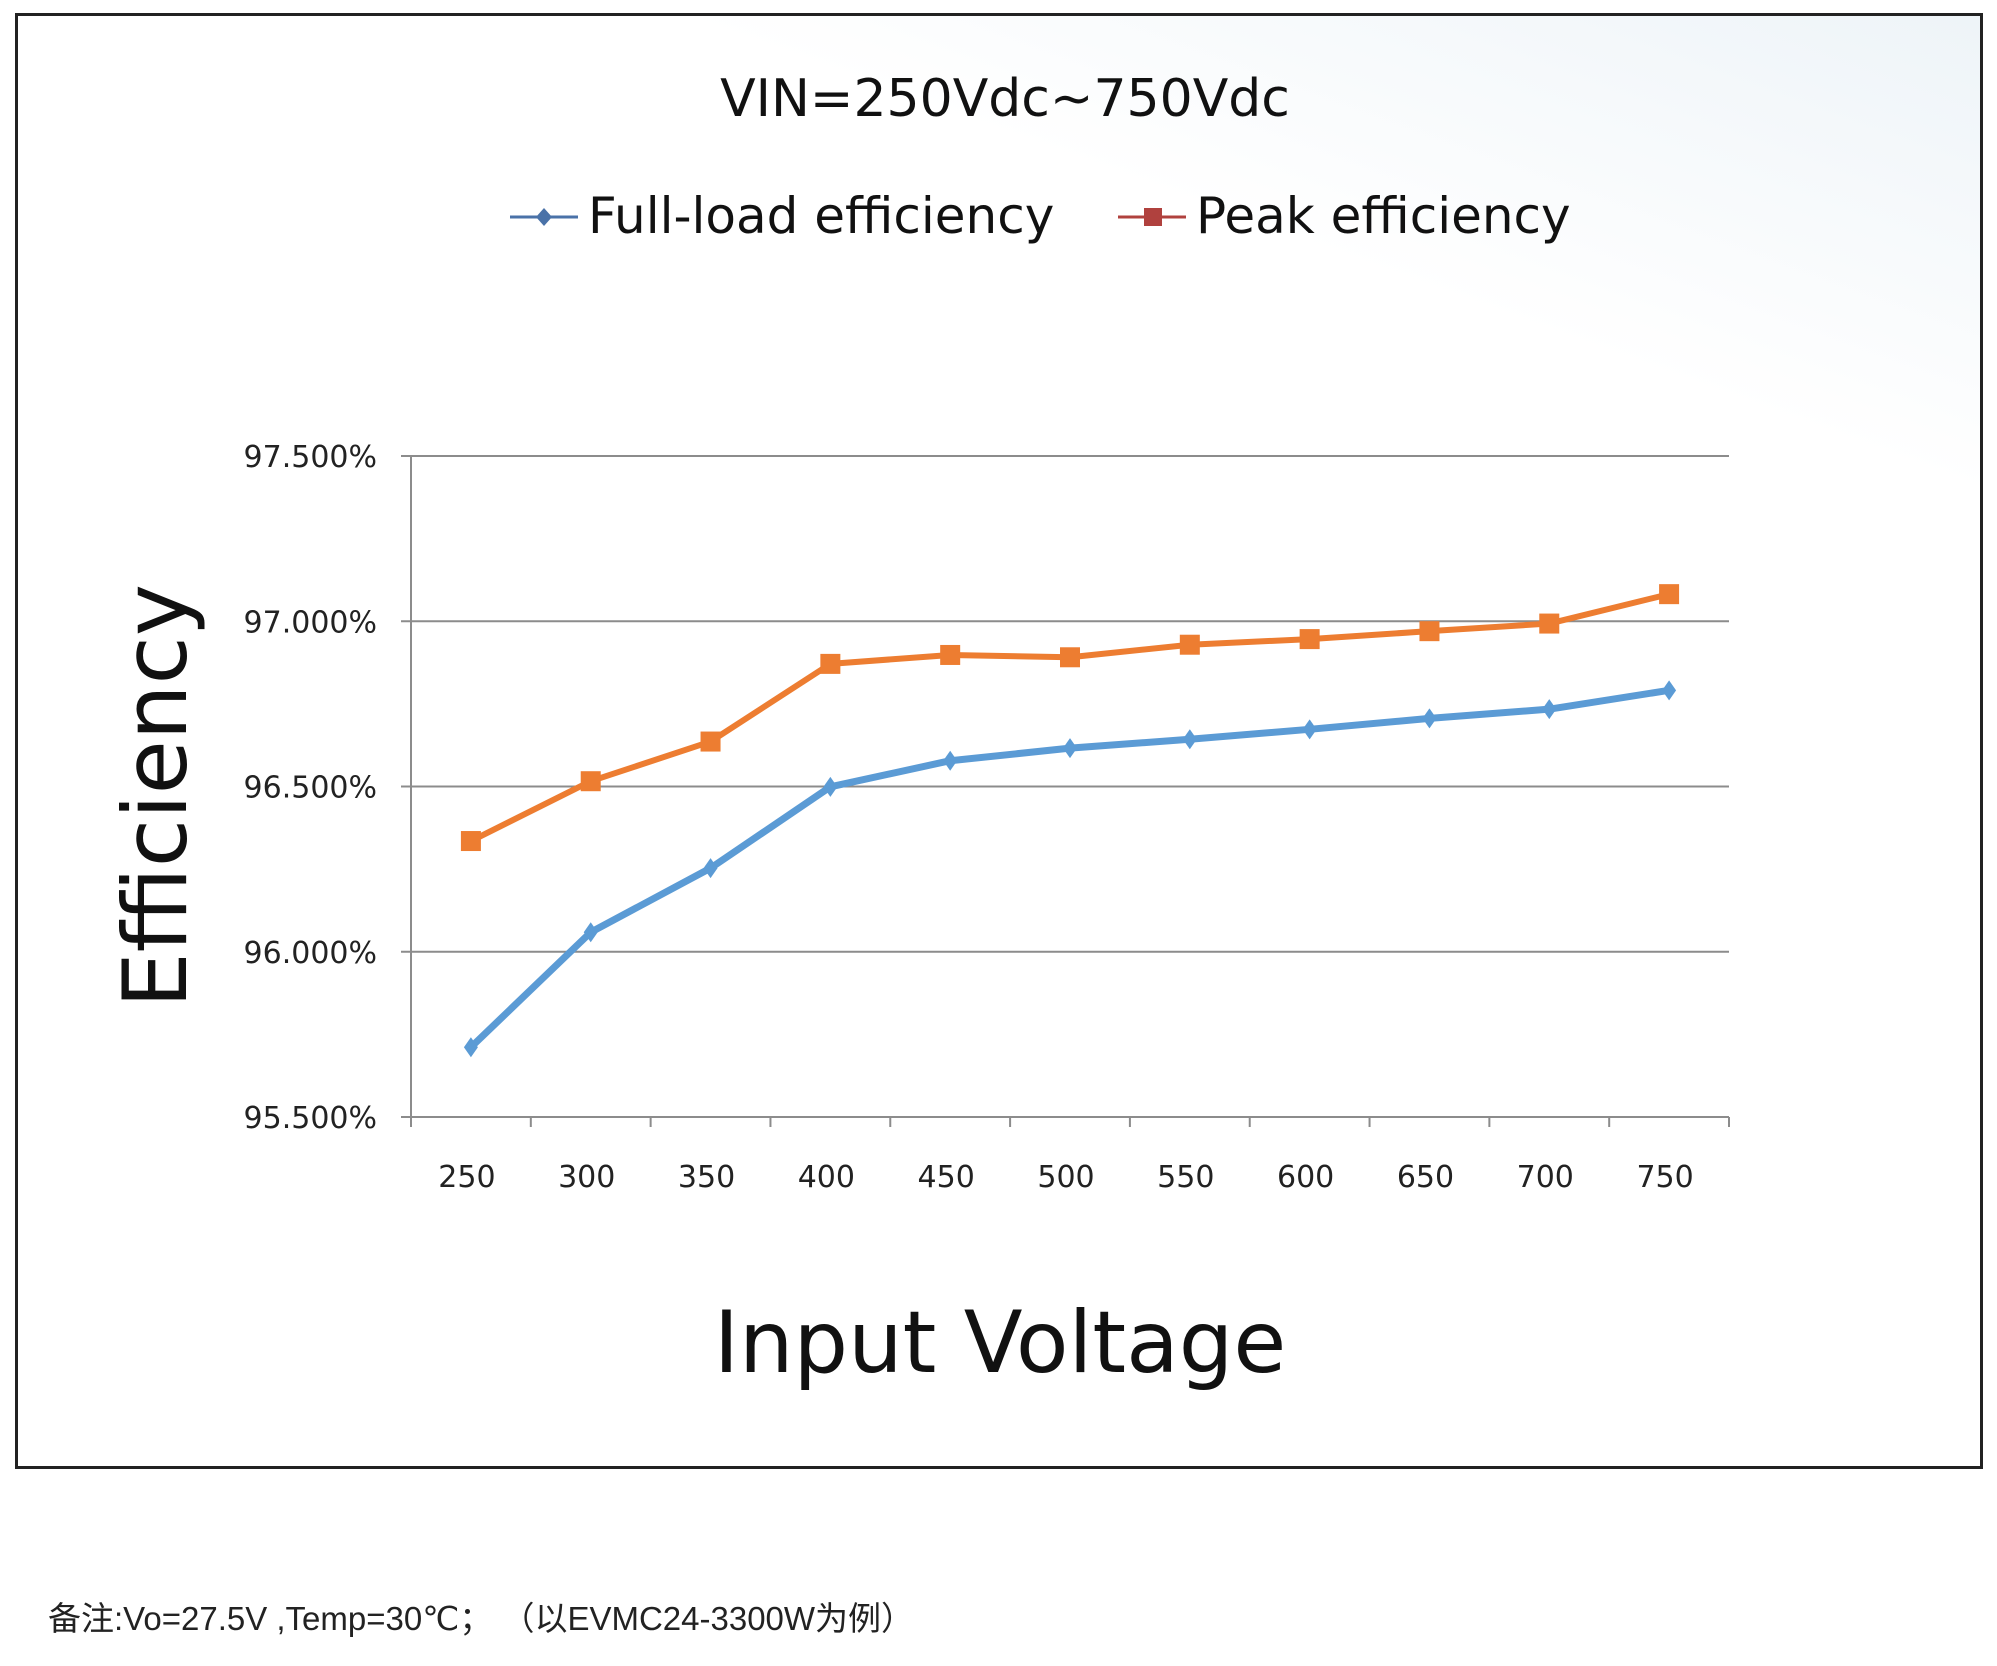 This screenshot has width=1997, height=1666. What do you see at coordinates (821, 216) in the screenshot?
I see `legend-label: Full-load efficiency` at bounding box center [821, 216].